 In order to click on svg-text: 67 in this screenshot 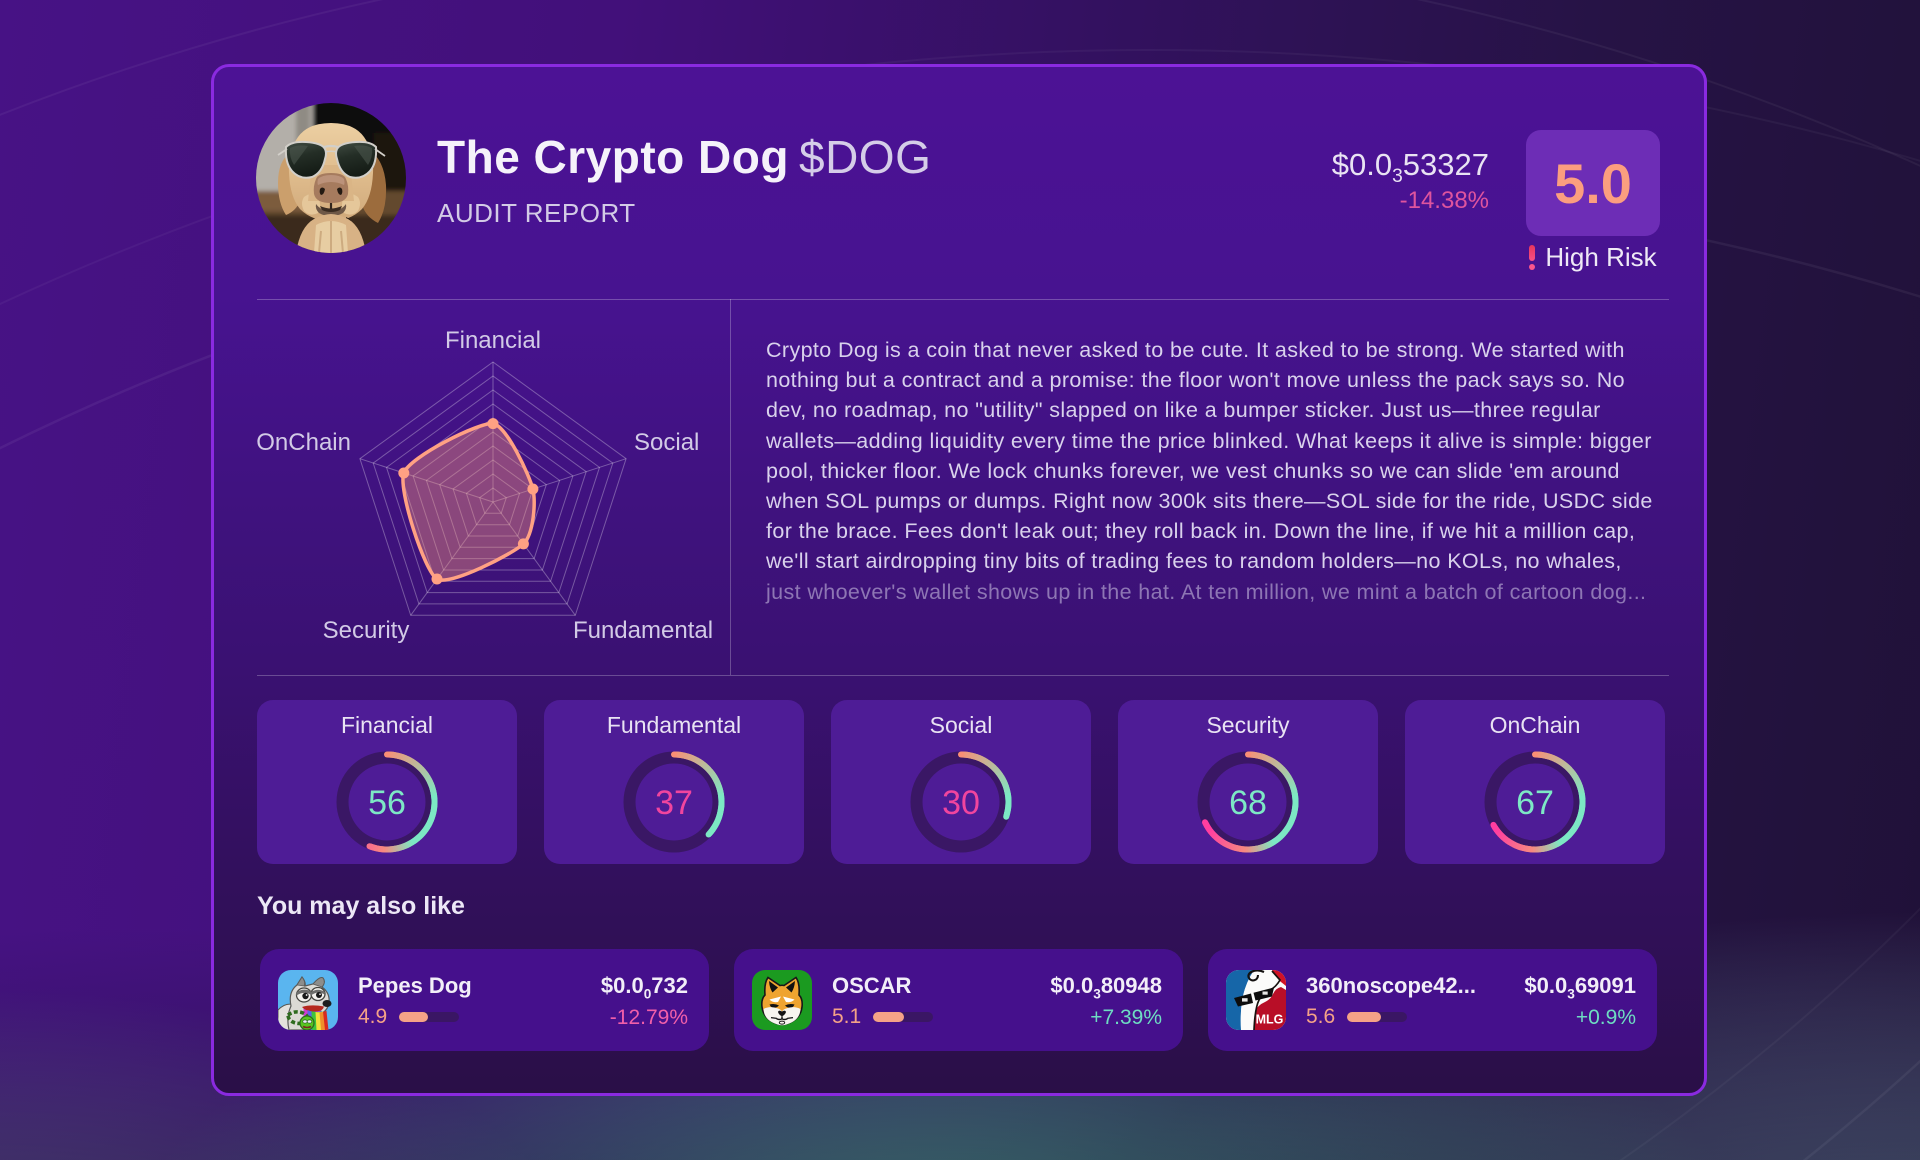, I will do `click(1535, 803)`.